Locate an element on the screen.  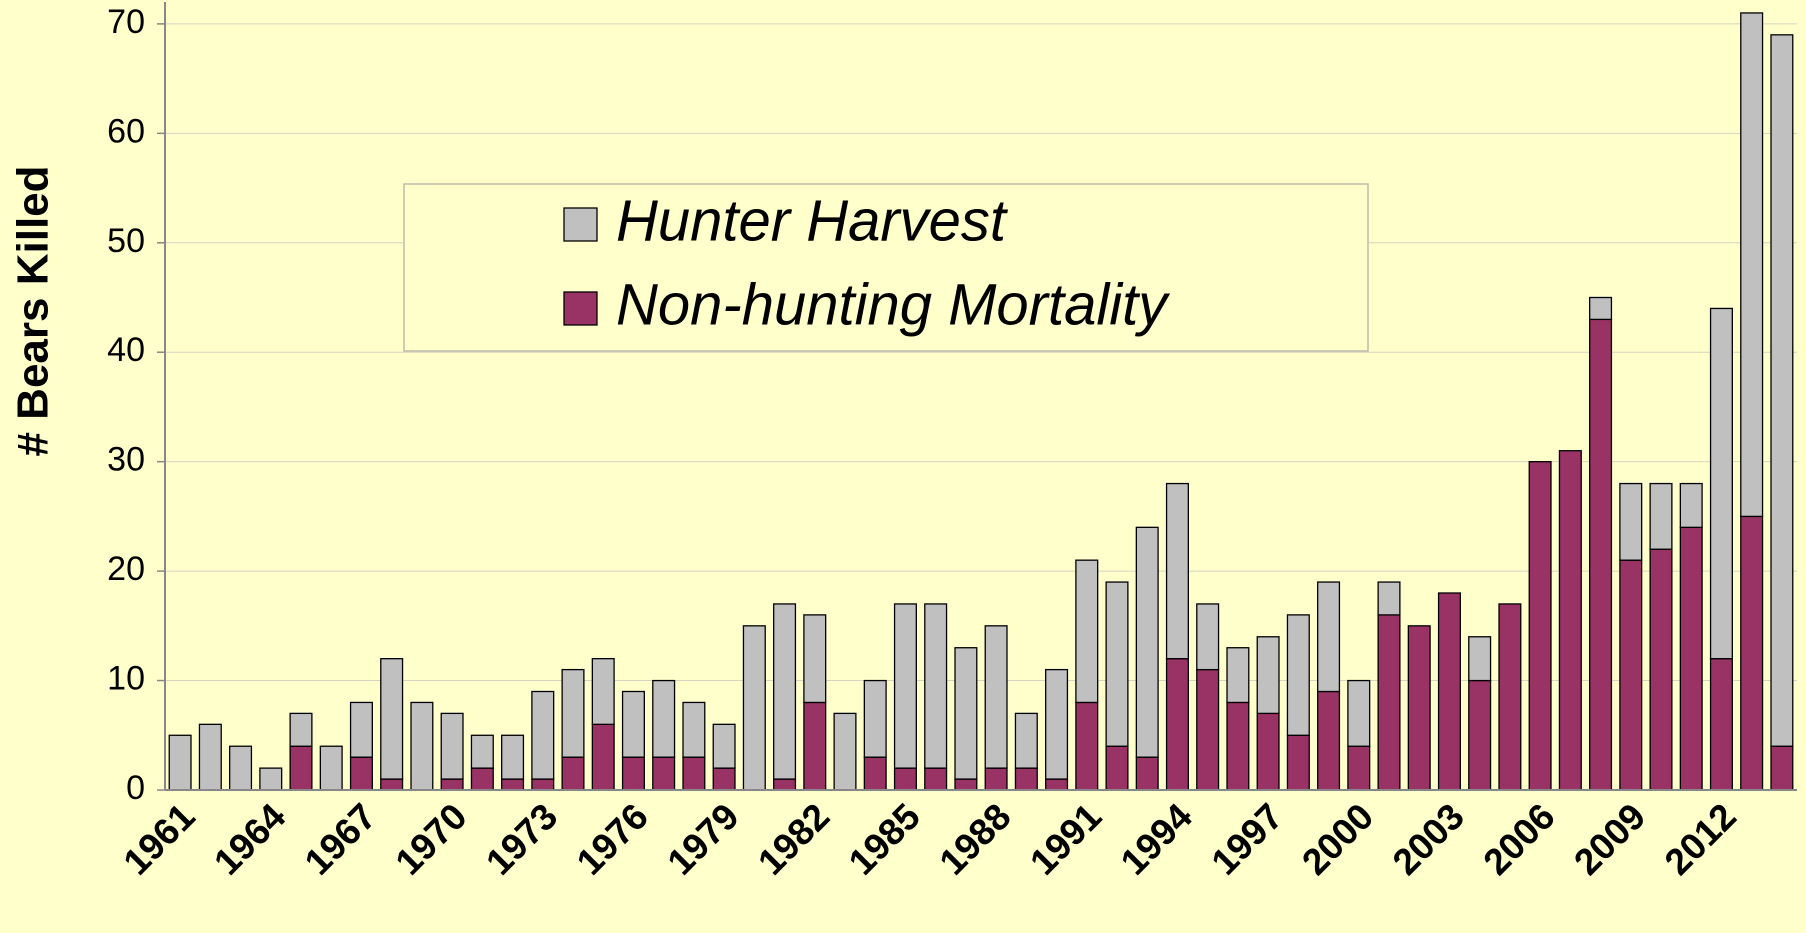
legend-label: Hunter Harvest is located at coordinates (812, 220).